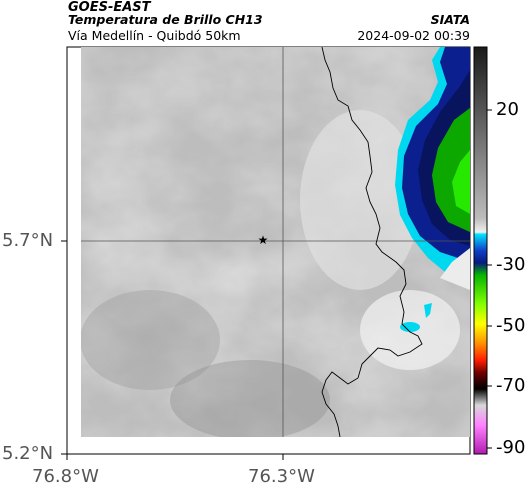  What do you see at coordinates (480, 250) in the screenshot?
I see `colorbar` at bounding box center [480, 250].